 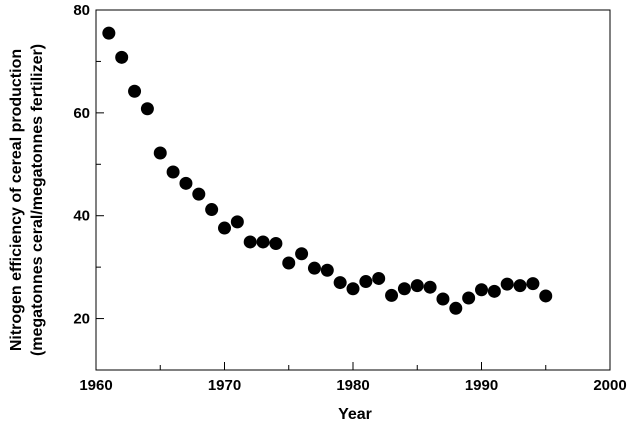 I want to click on x-tick-label: 2000, so click(x=609, y=385).